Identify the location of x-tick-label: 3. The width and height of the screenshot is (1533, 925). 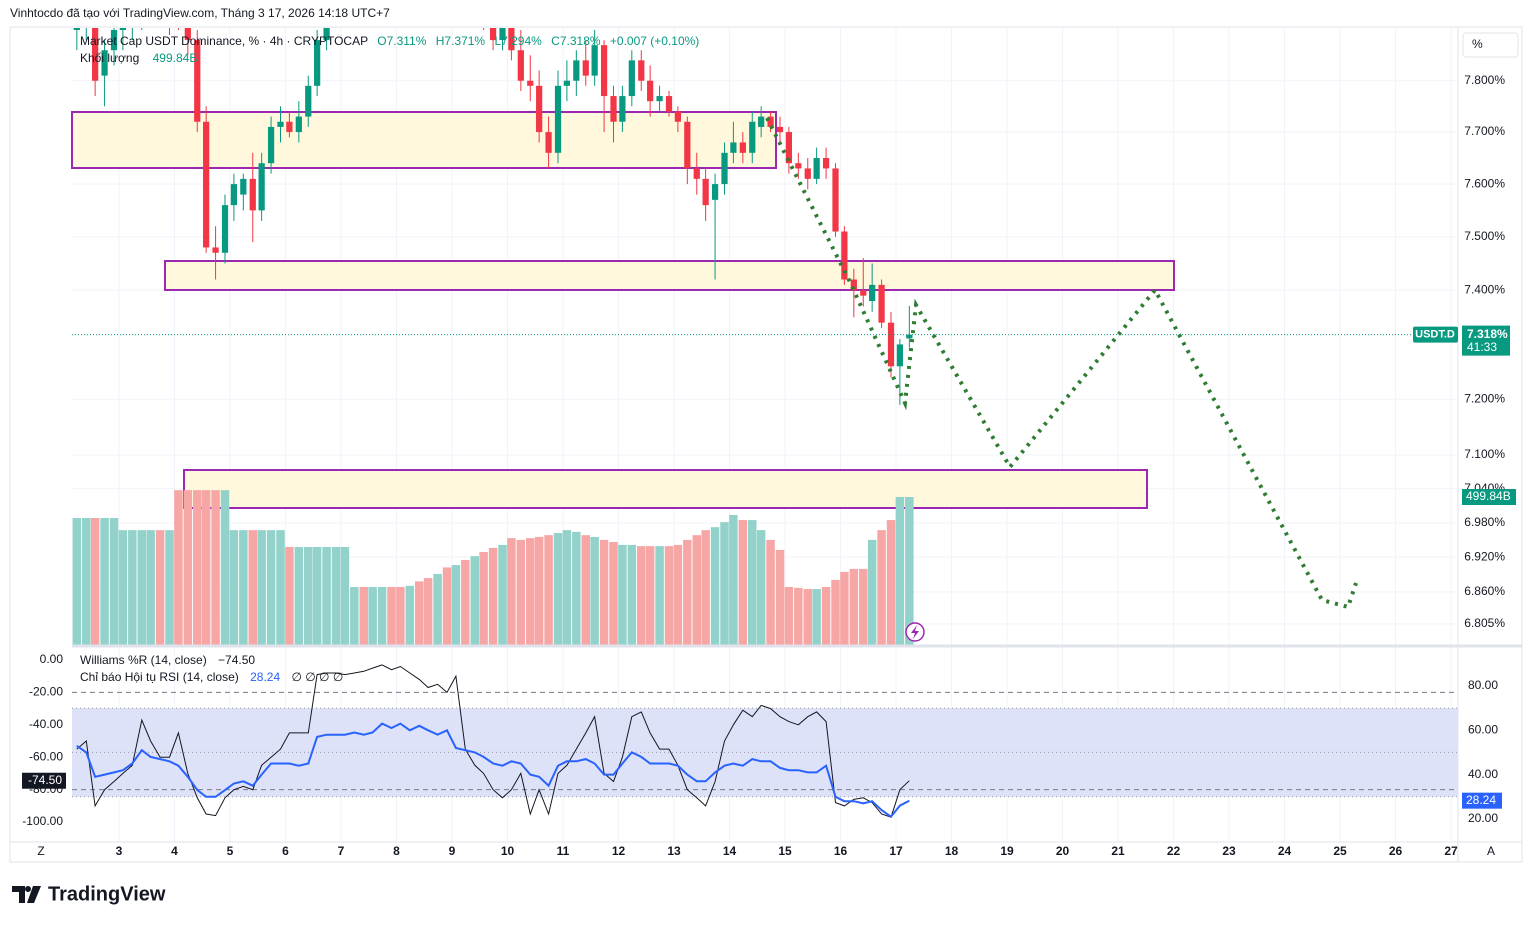
(119, 851).